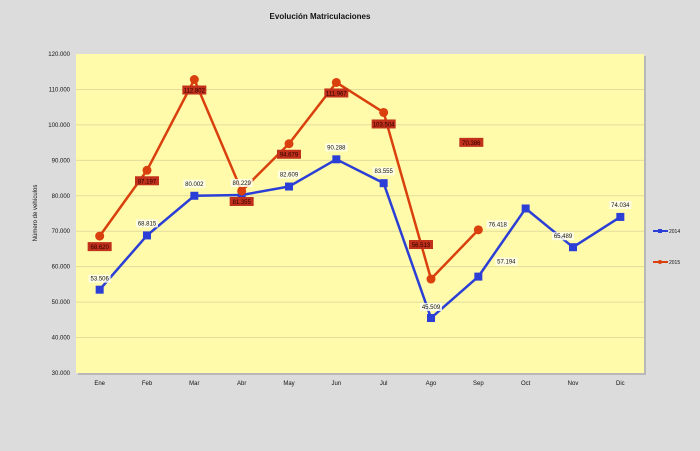 This screenshot has height=451, width=700. I want to click on y-tick-label: 30.000, so click(61, 374).